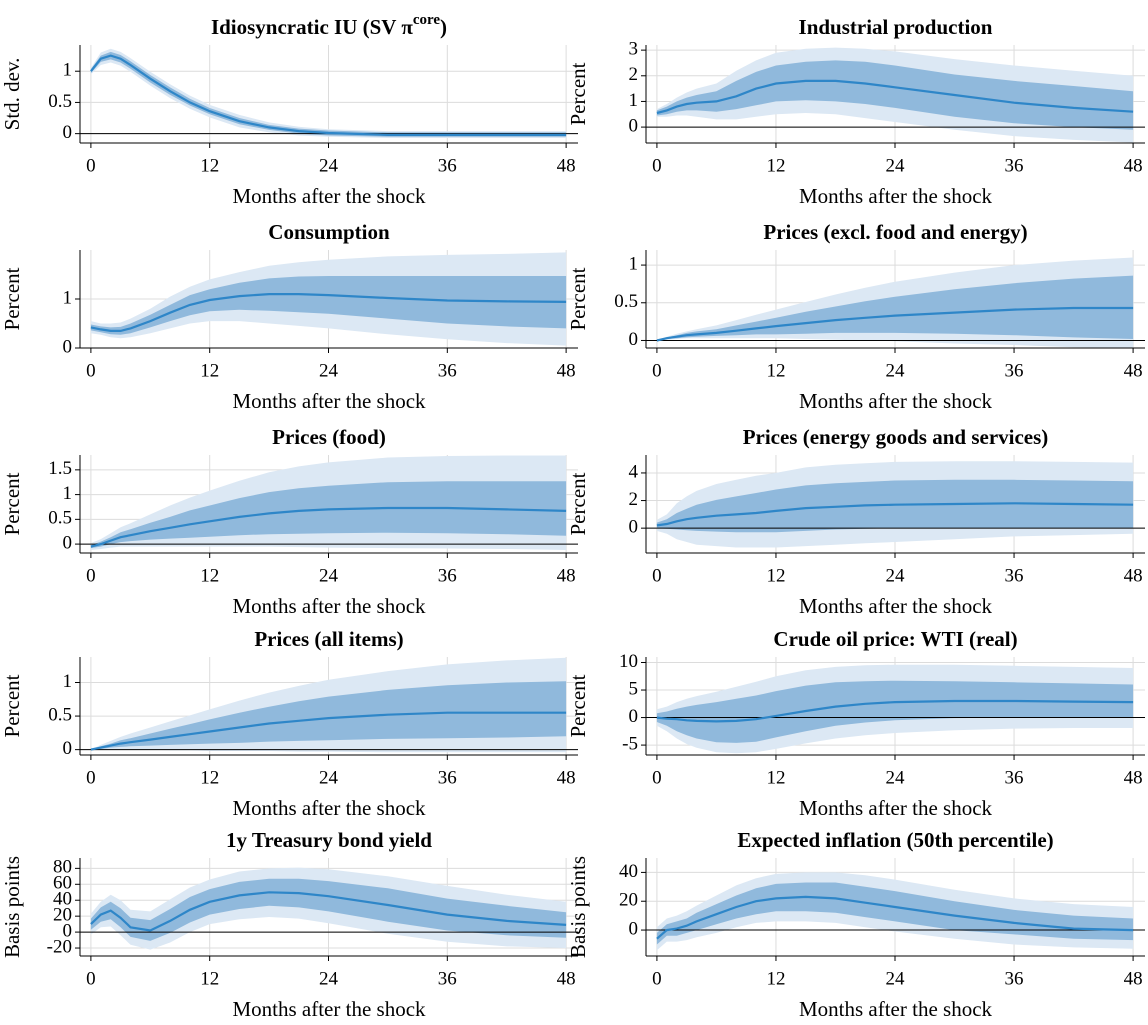 The image size is (1148, 1025). What do you see at coordinates (60, 468) in the screenshot?
I see `y-tick-label: 1.5` at bounding box center [60, 468].